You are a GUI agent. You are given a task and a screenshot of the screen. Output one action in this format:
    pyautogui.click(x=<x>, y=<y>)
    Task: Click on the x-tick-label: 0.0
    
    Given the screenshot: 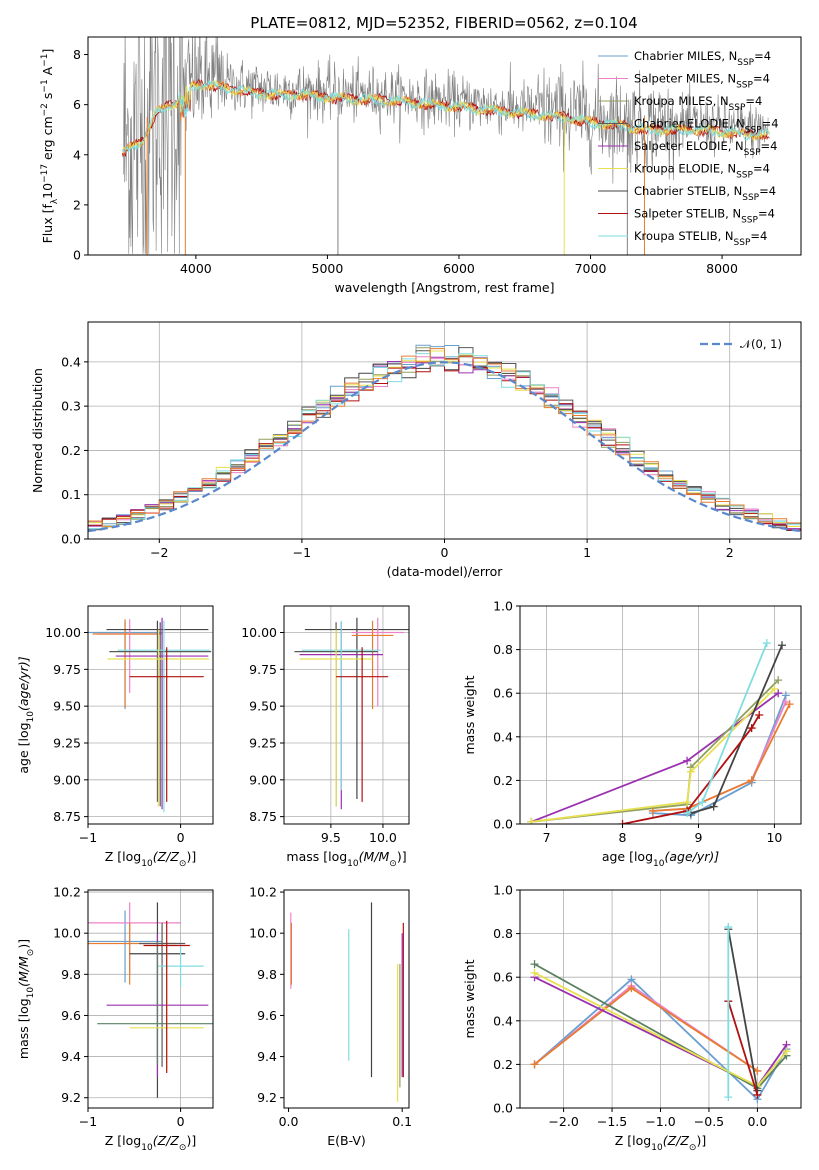 What is the action you would take?
    pyautogui.click(x=757, y=1121)
    